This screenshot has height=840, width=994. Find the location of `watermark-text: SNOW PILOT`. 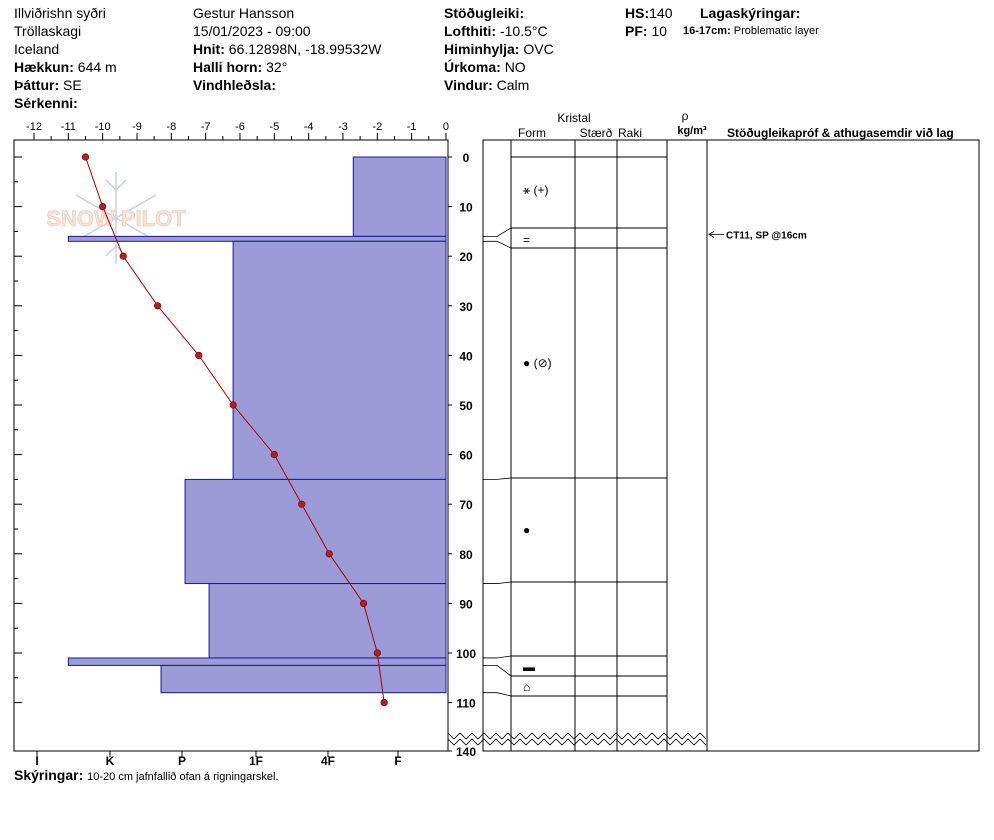

watermark-text: SNOW PILOT is located at coordinates (116, 218).